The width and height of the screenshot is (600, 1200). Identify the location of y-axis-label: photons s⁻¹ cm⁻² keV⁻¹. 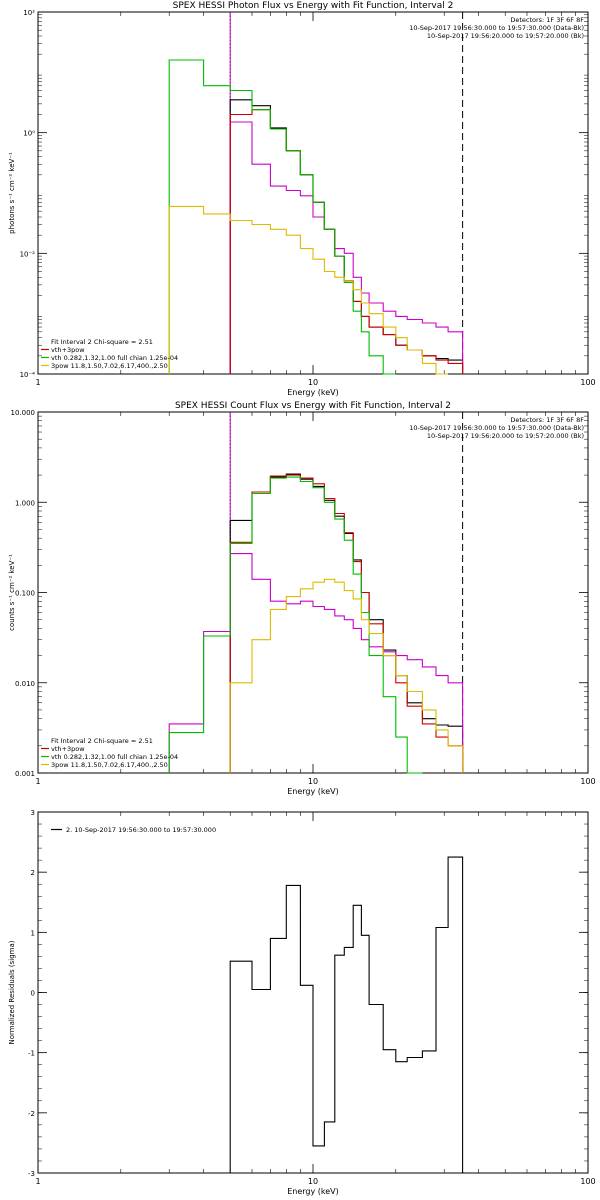
(12, 193).